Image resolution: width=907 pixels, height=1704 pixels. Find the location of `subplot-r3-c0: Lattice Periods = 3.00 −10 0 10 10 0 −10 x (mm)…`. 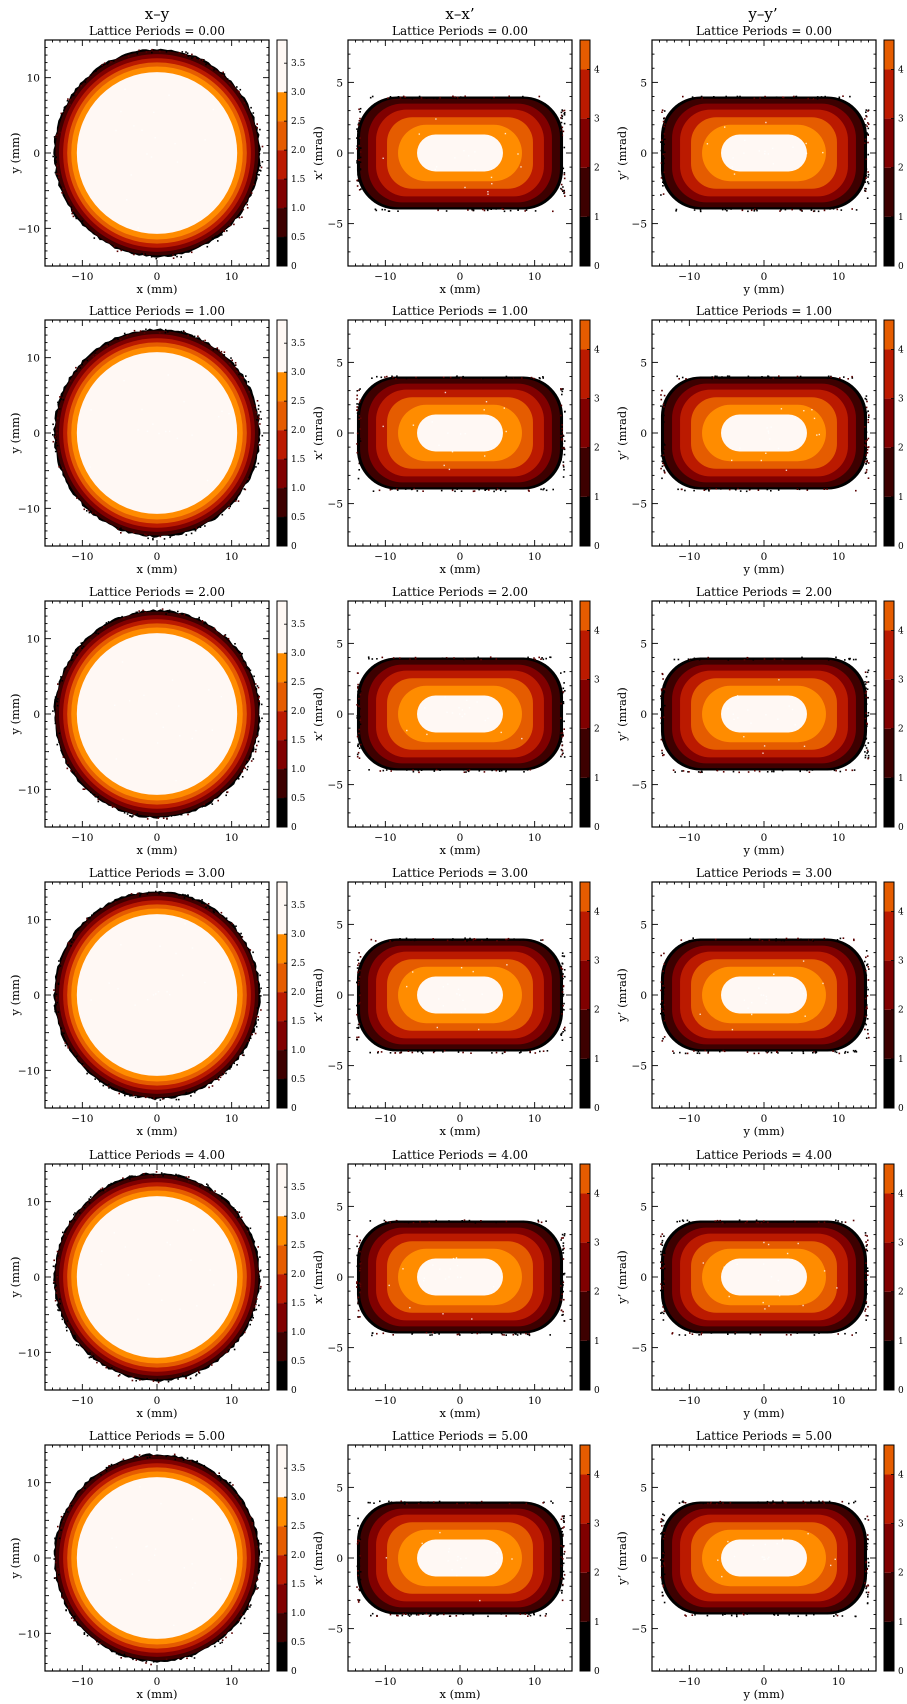

subplot-r3-c0: Lattice Periods = 3.00 −10 0 10 10 0 −10 x (mm)… is located at coordinates (157, 1002).